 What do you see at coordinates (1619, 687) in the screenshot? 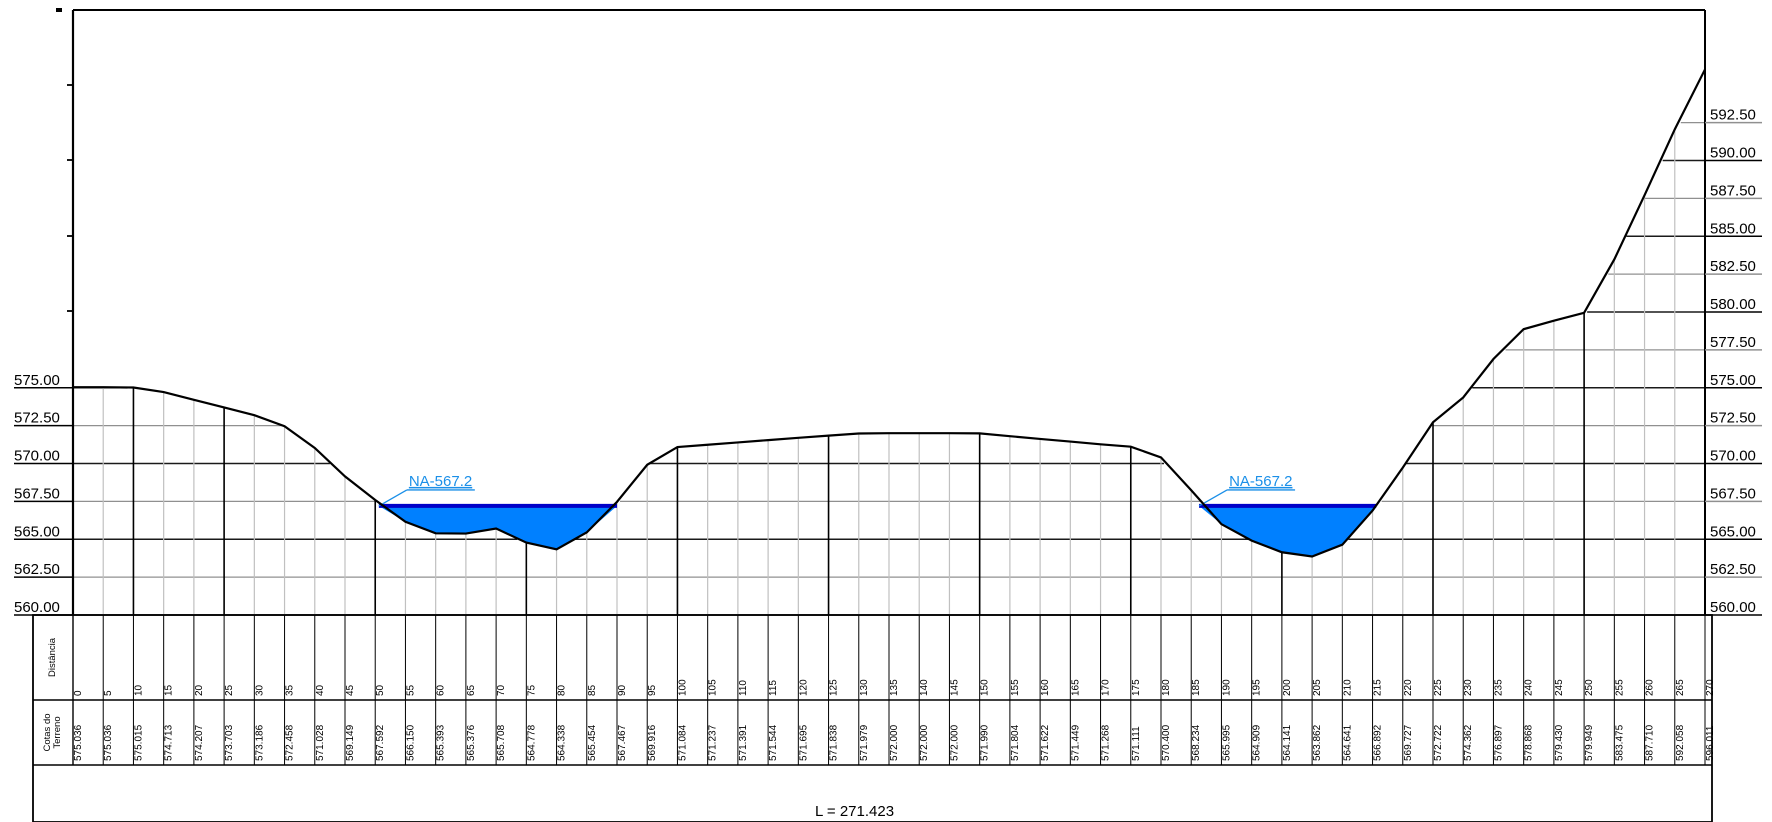
I see `distance-value: 255` at bounding box center [1619, 687].